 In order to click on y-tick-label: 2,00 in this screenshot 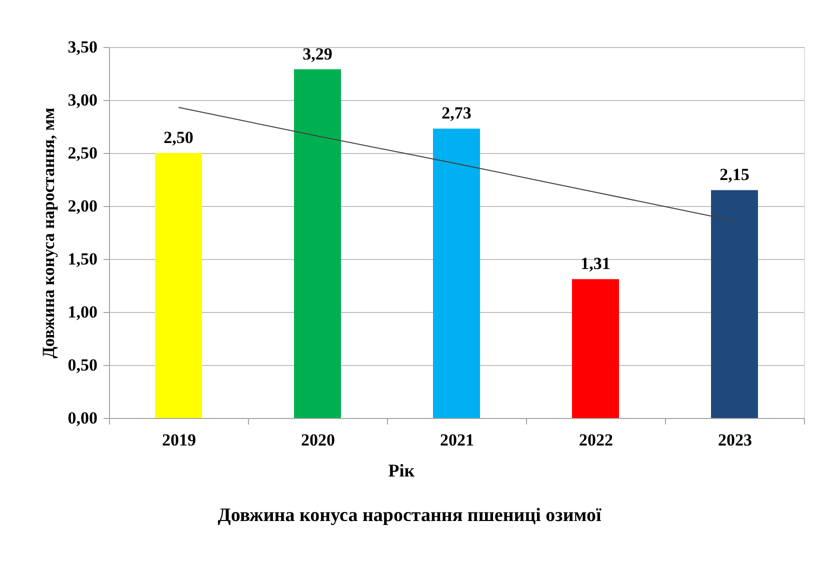, I will do `click(83, 206)`.